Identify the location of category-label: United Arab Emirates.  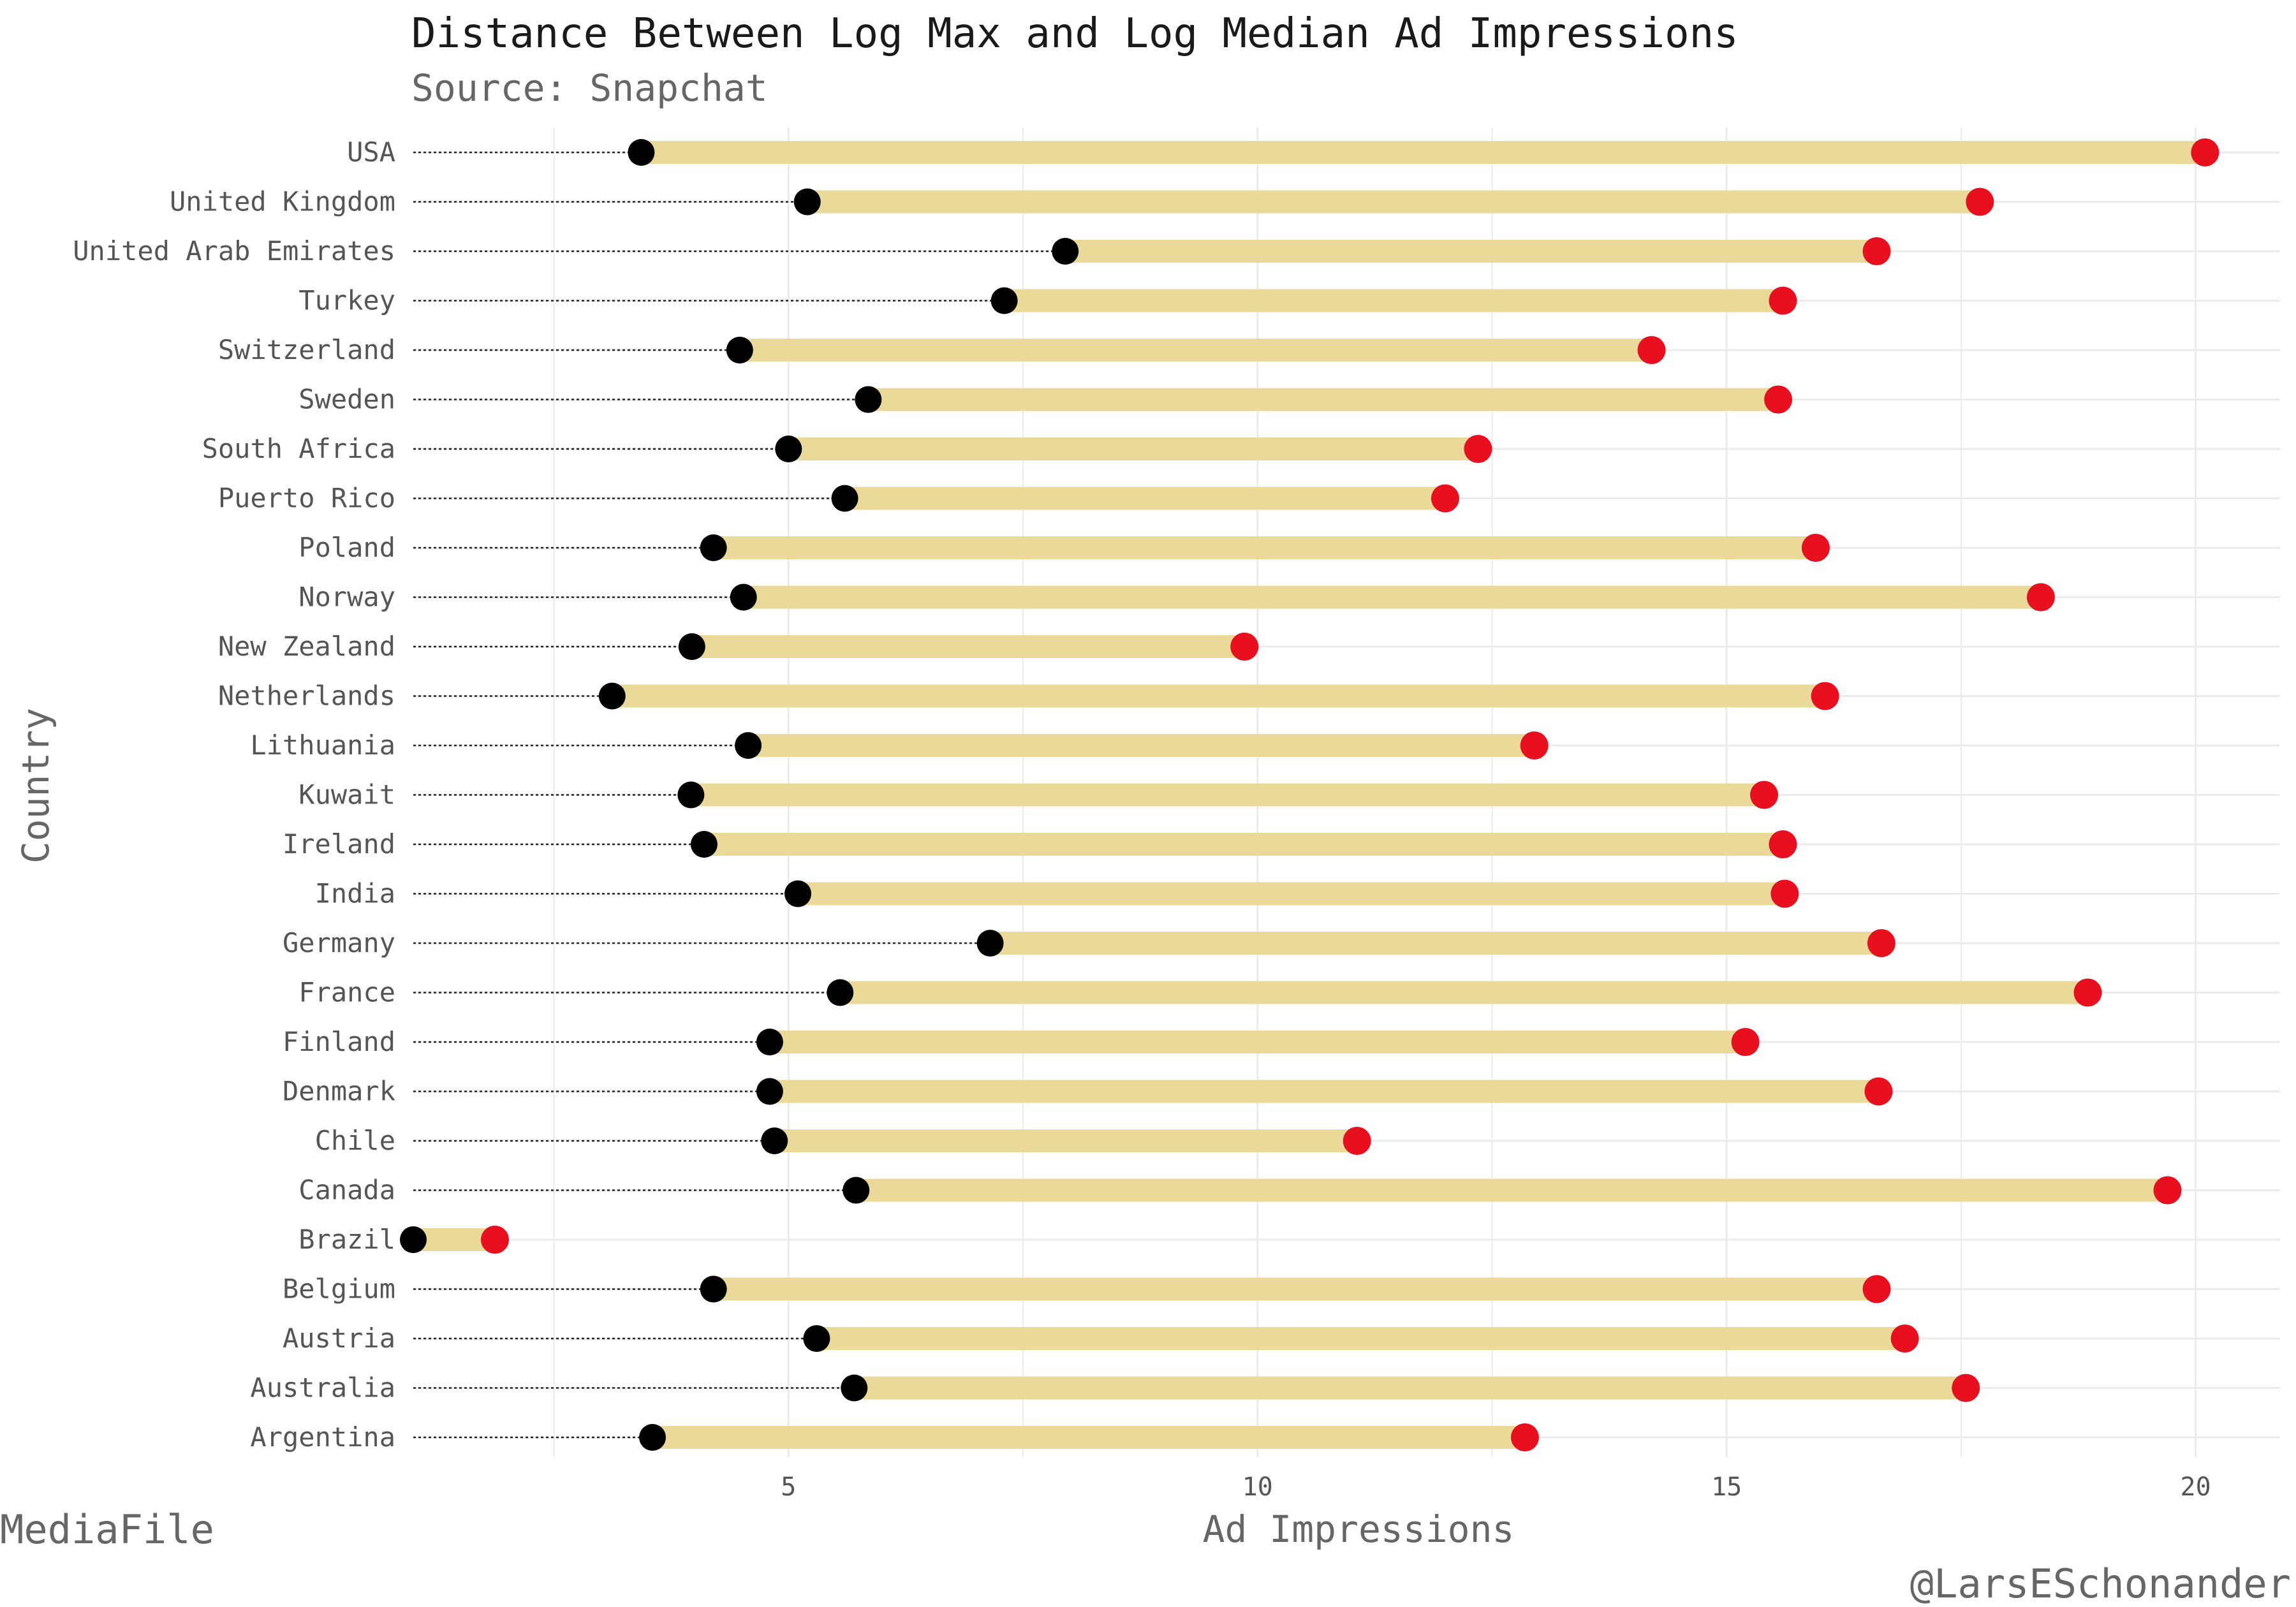
(234, 251).